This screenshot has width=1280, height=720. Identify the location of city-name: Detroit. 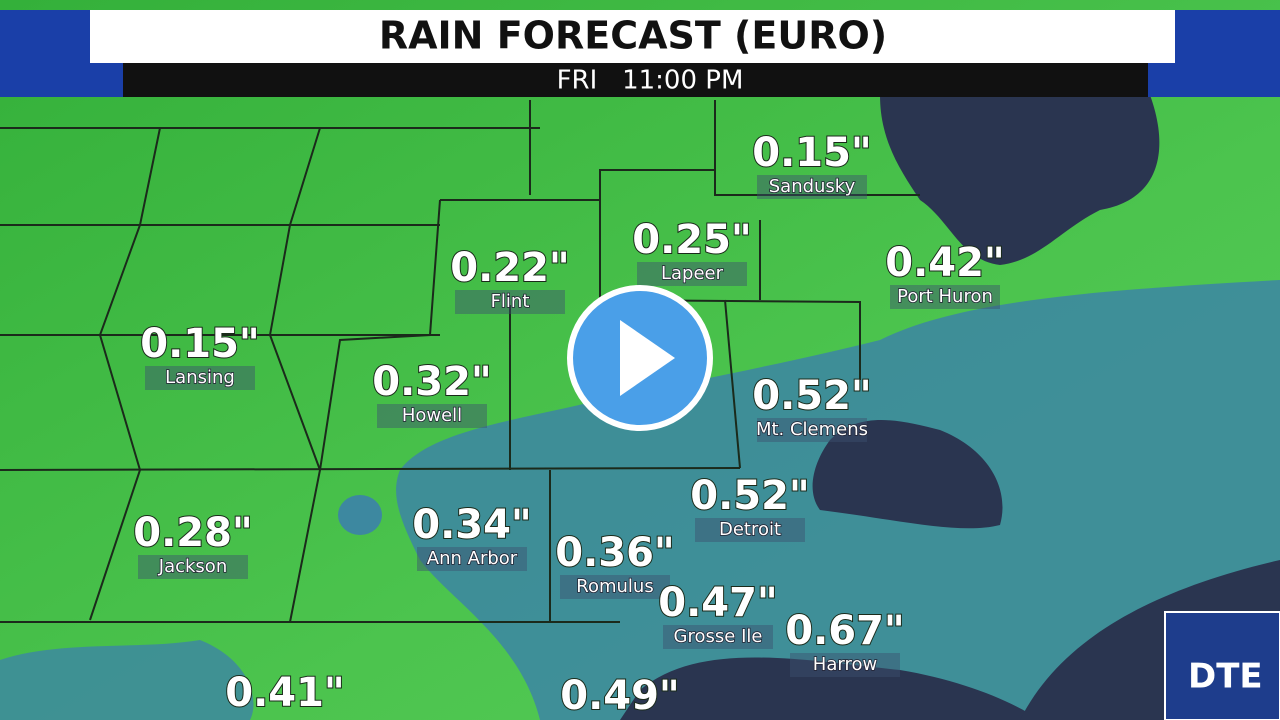
(750, 529).